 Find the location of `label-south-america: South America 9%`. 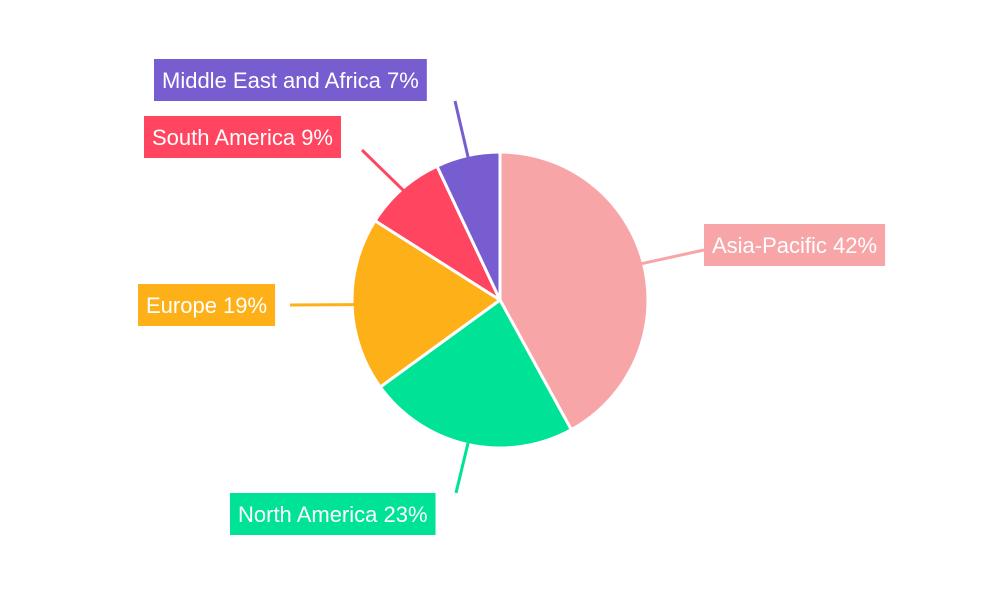

label-south-america: South America 9% is located at coordinates (242, 137).